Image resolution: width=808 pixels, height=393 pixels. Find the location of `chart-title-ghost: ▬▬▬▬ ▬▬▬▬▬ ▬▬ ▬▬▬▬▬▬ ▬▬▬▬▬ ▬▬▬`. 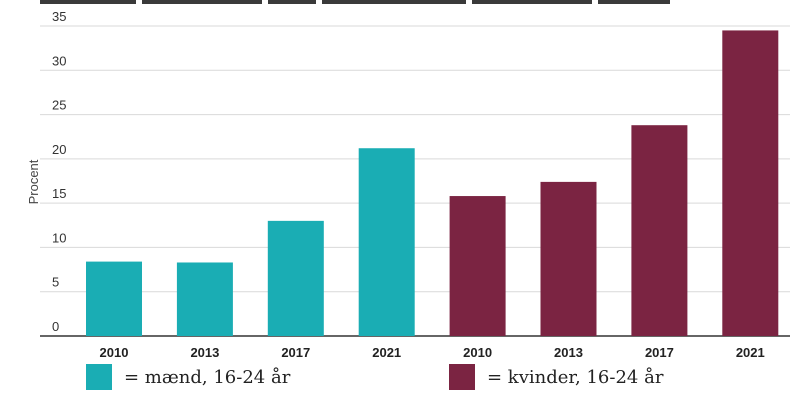

chart-title-ghost: ▬▬▬▬ ▬▬▬▬▬ ▬▬ ▬▬▬▬▬▬ ▬▬▬▬▬ ▬▬▬ is located at coordinates (355, 4).